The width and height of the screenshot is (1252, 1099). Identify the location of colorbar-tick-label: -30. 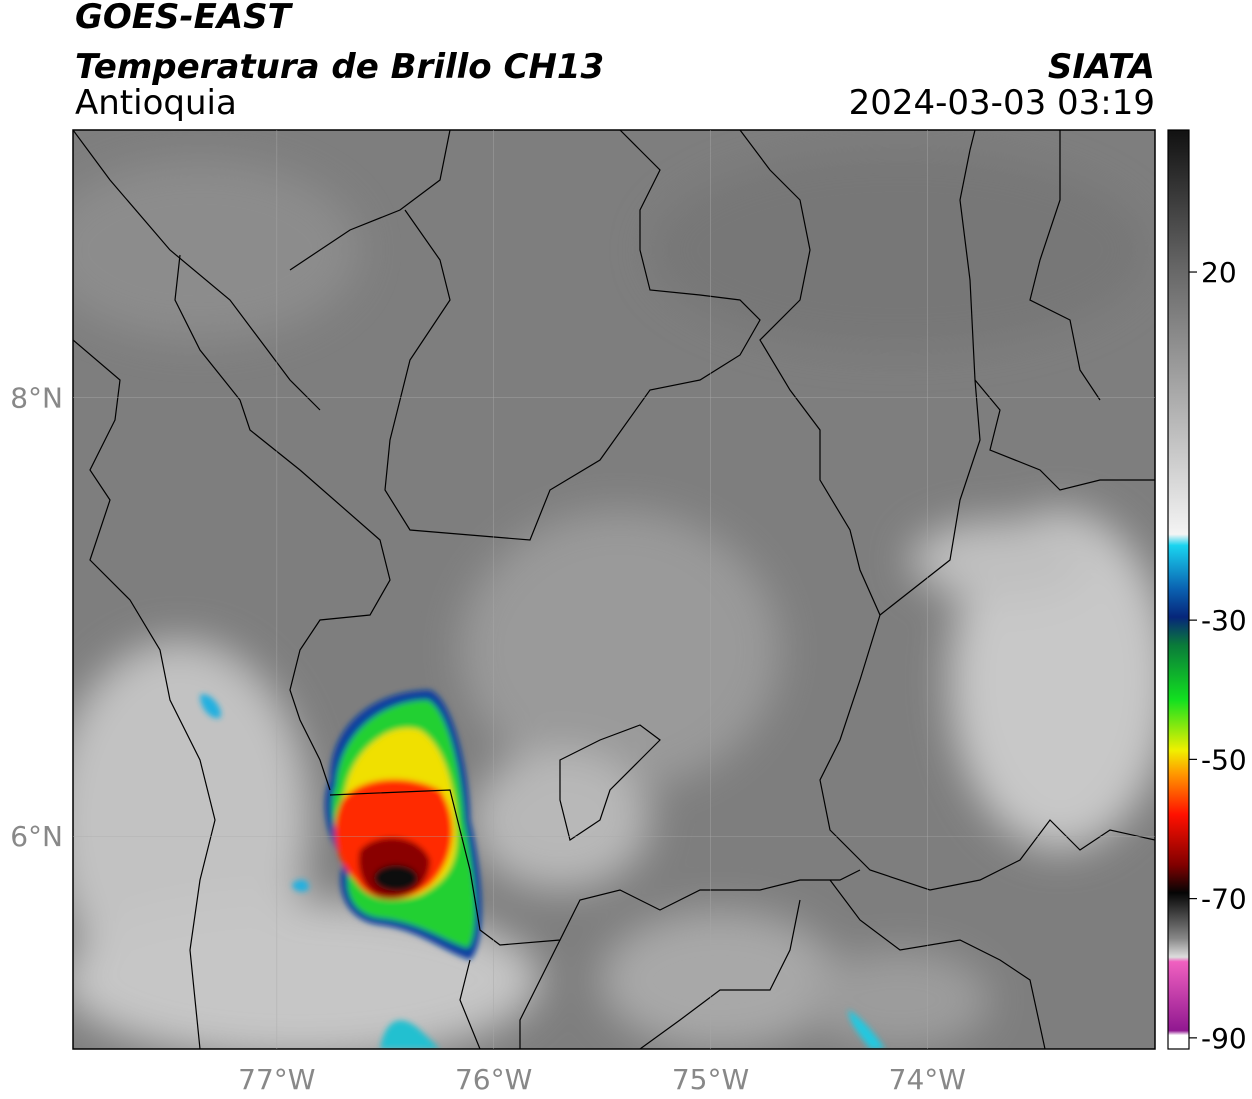
(1224, 620).